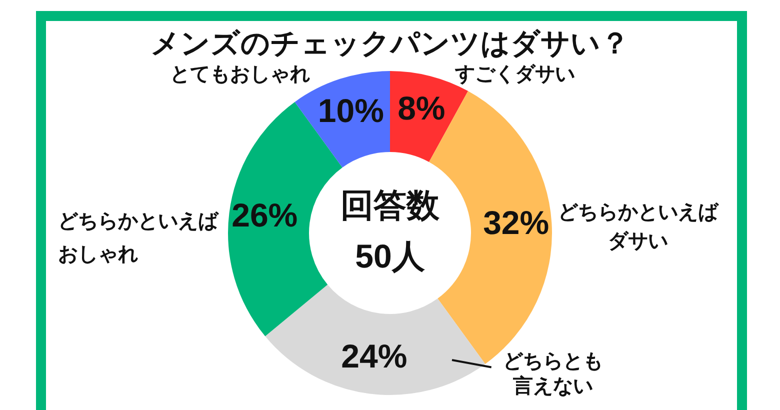  Describe the element at coordinates (351, 110) in the screenshot. I see `data-label: 10%` at that location.